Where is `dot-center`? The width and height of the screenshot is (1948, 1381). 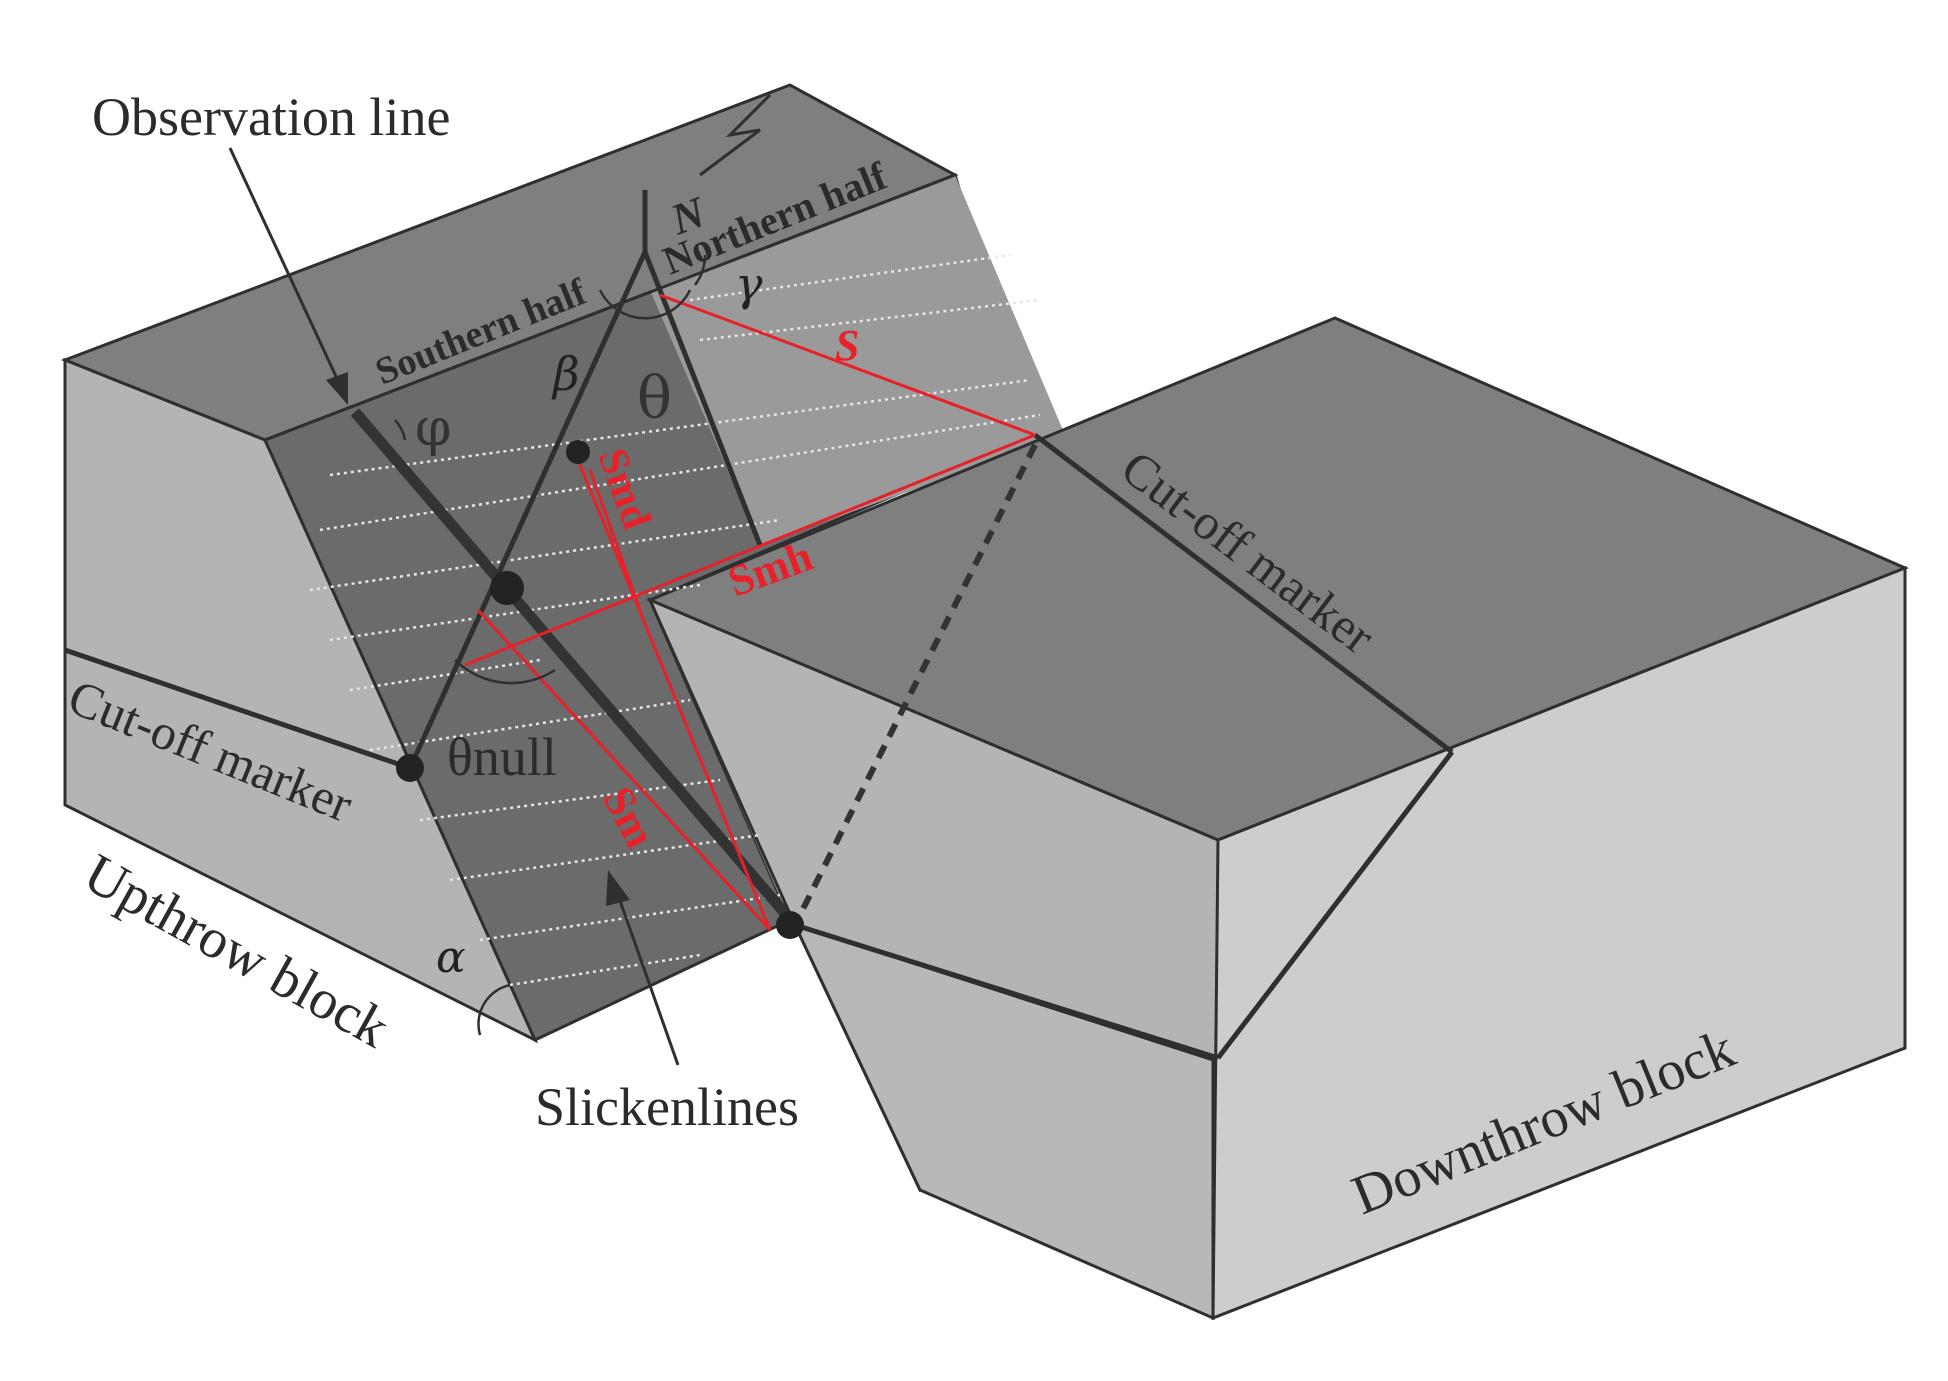
dot-center is located at coordinates (507, 588).